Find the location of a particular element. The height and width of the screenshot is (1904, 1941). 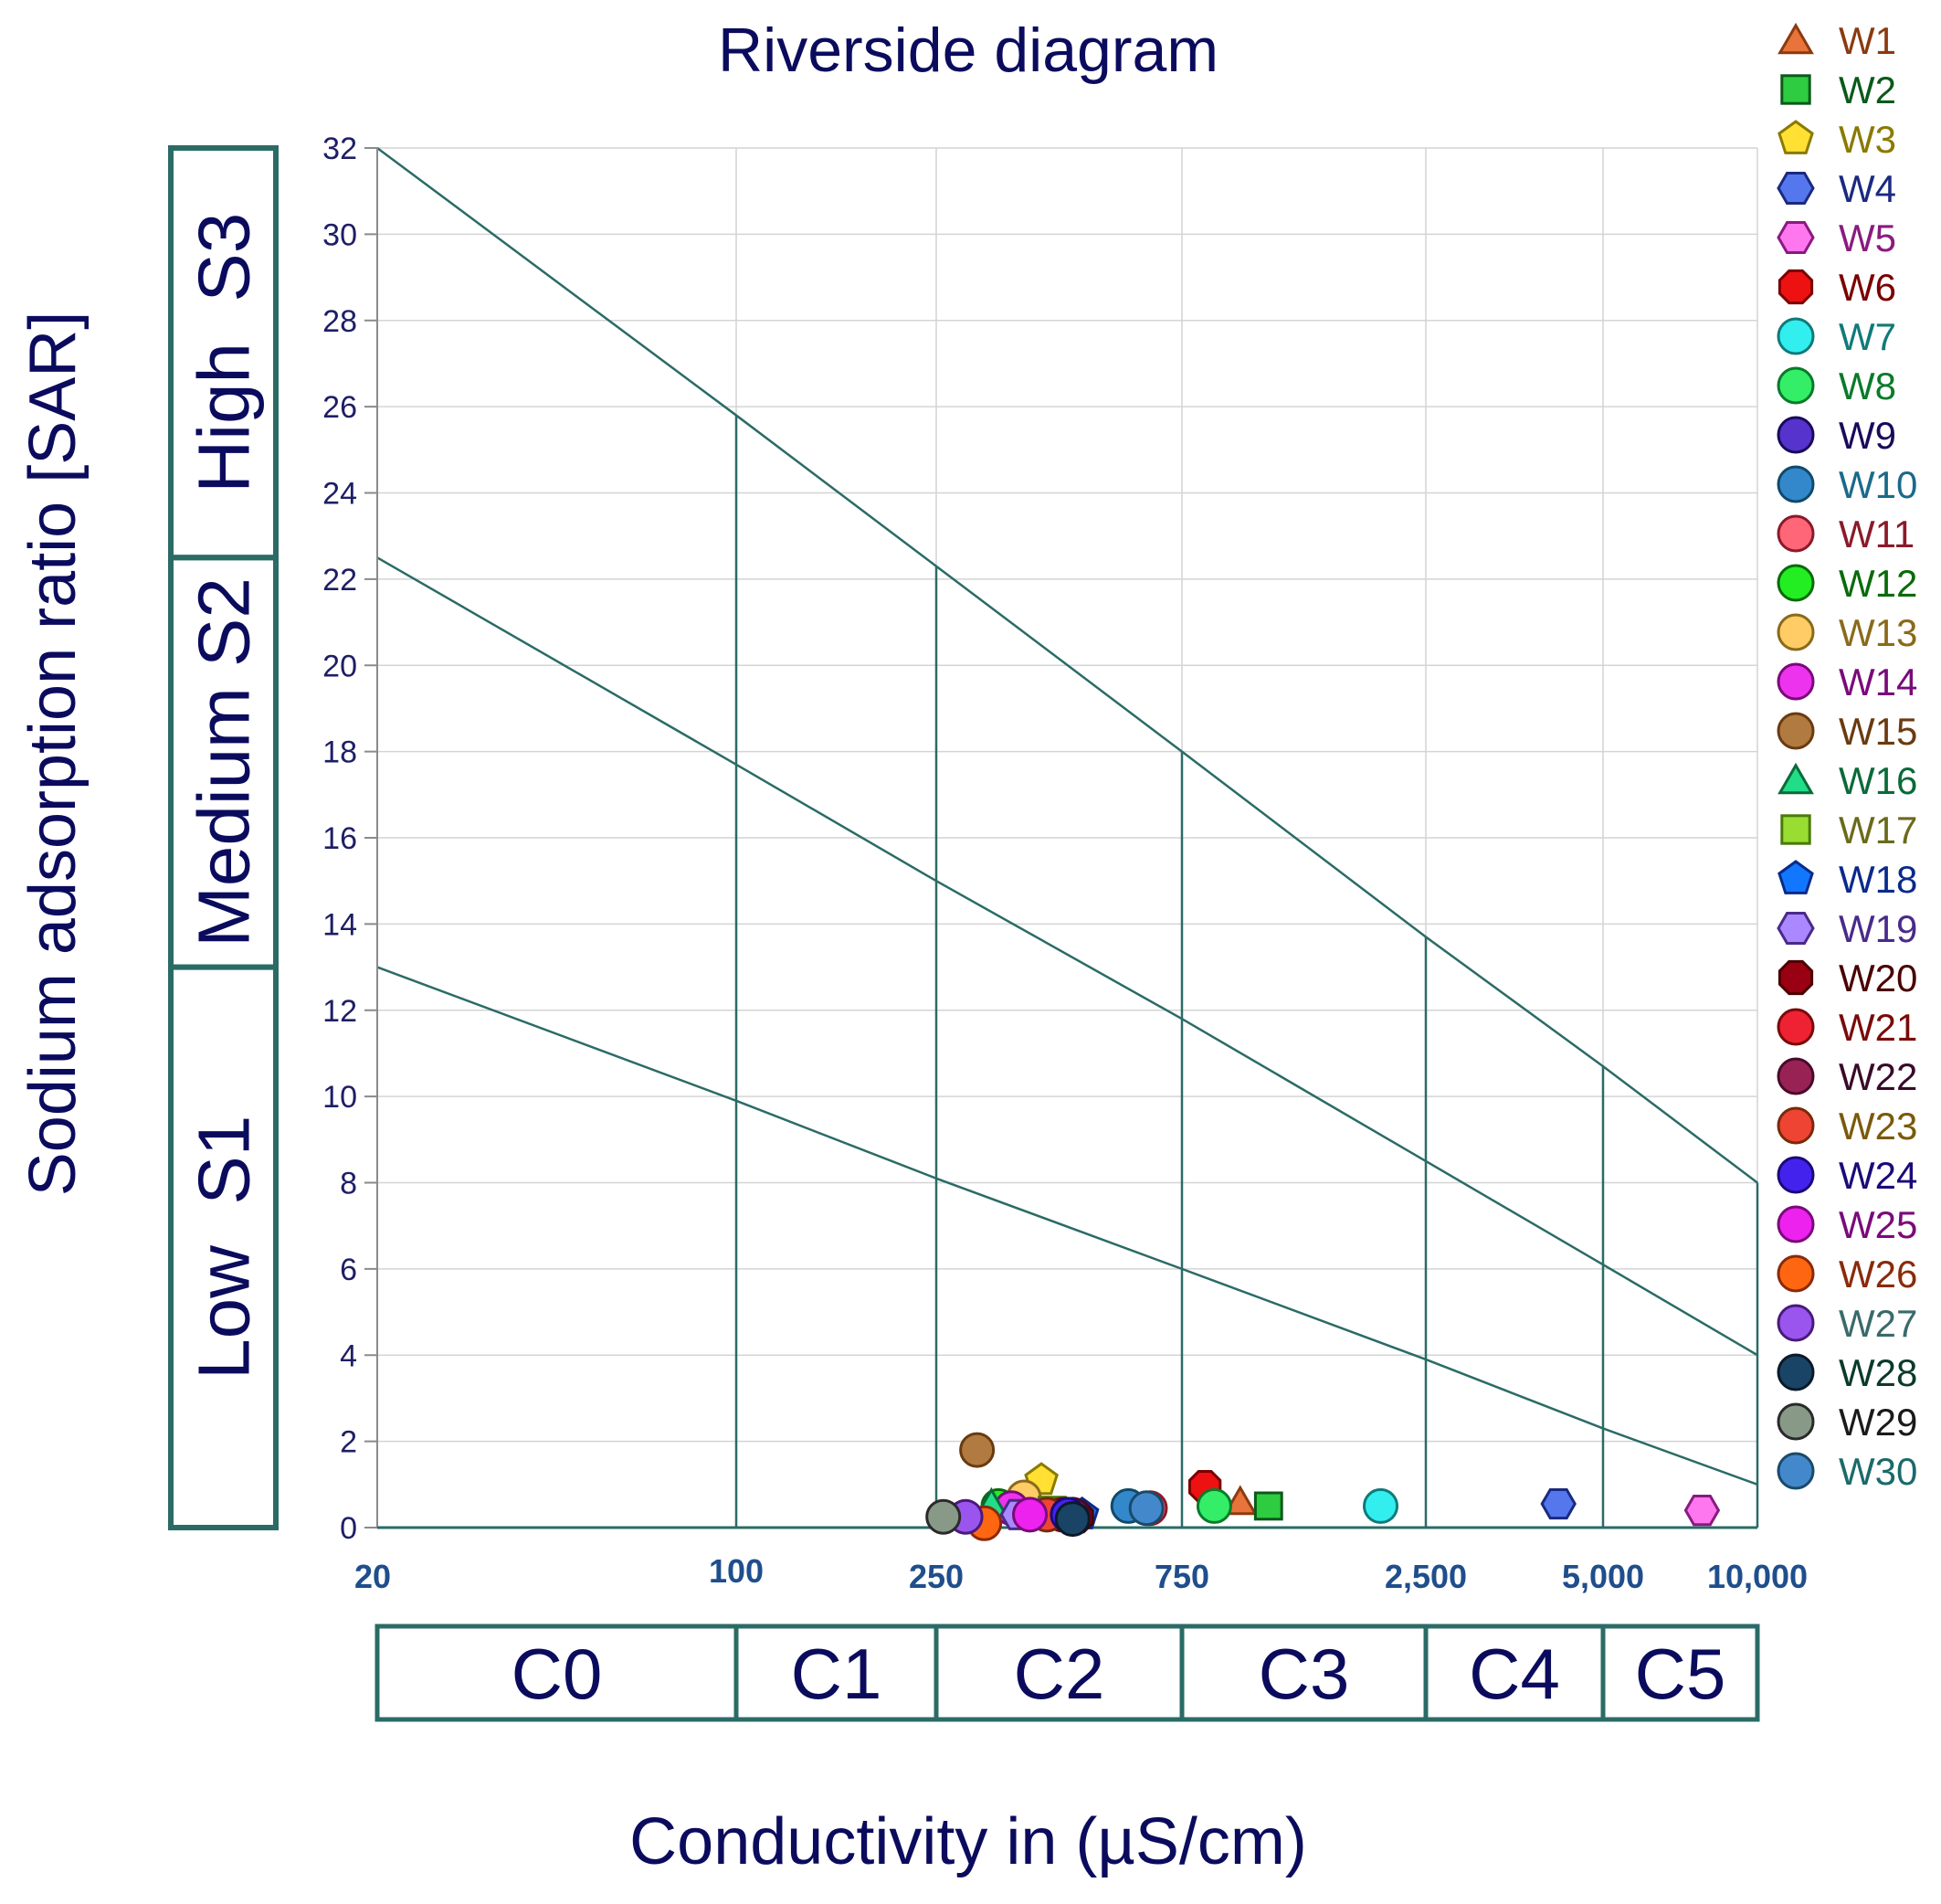

salinity-class-label: C4 is located at coordinates (1514, 1674).